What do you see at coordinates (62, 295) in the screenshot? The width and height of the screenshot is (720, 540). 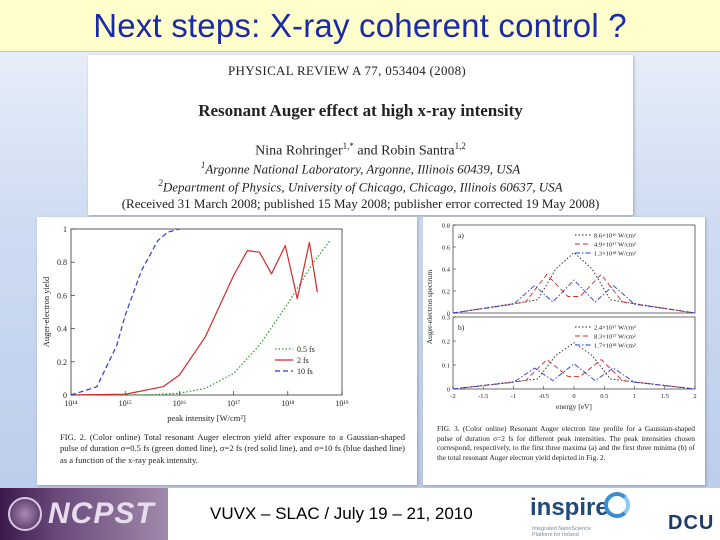 I see `fig2-y-tick-label: 0.6` at bounding box center [62, 295].